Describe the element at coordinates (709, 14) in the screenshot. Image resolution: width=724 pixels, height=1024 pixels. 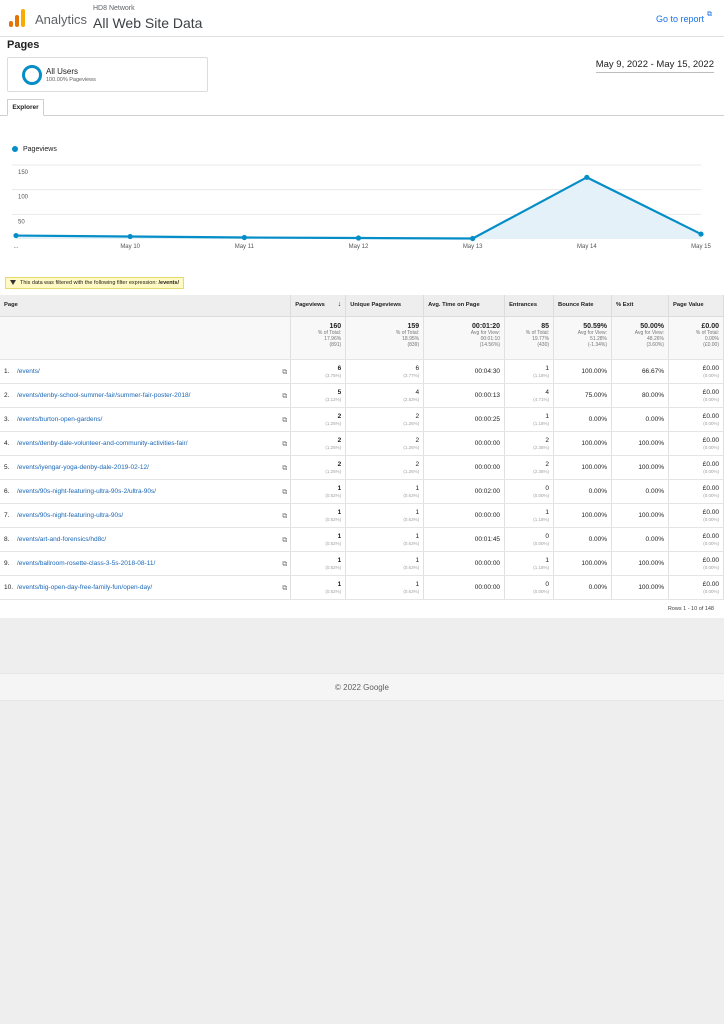
I see `external-link-icon: ⧉` at that location.